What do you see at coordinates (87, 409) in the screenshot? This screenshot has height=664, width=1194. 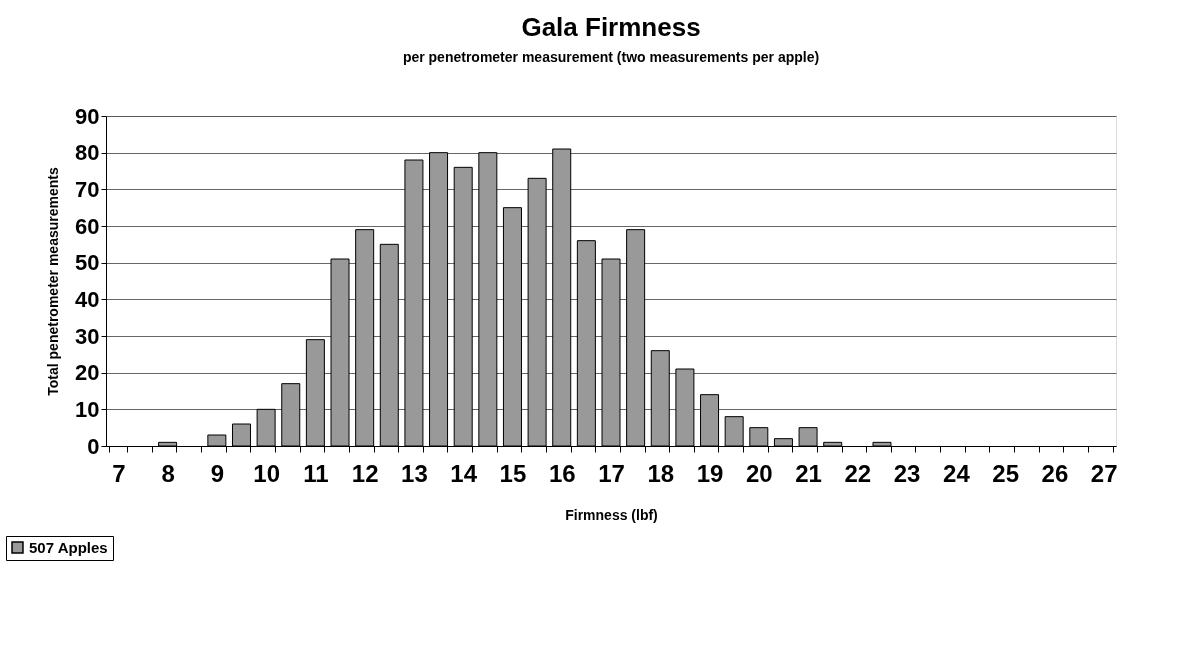 I see `y-tick-label: 10` at bounding box center [87, 409].